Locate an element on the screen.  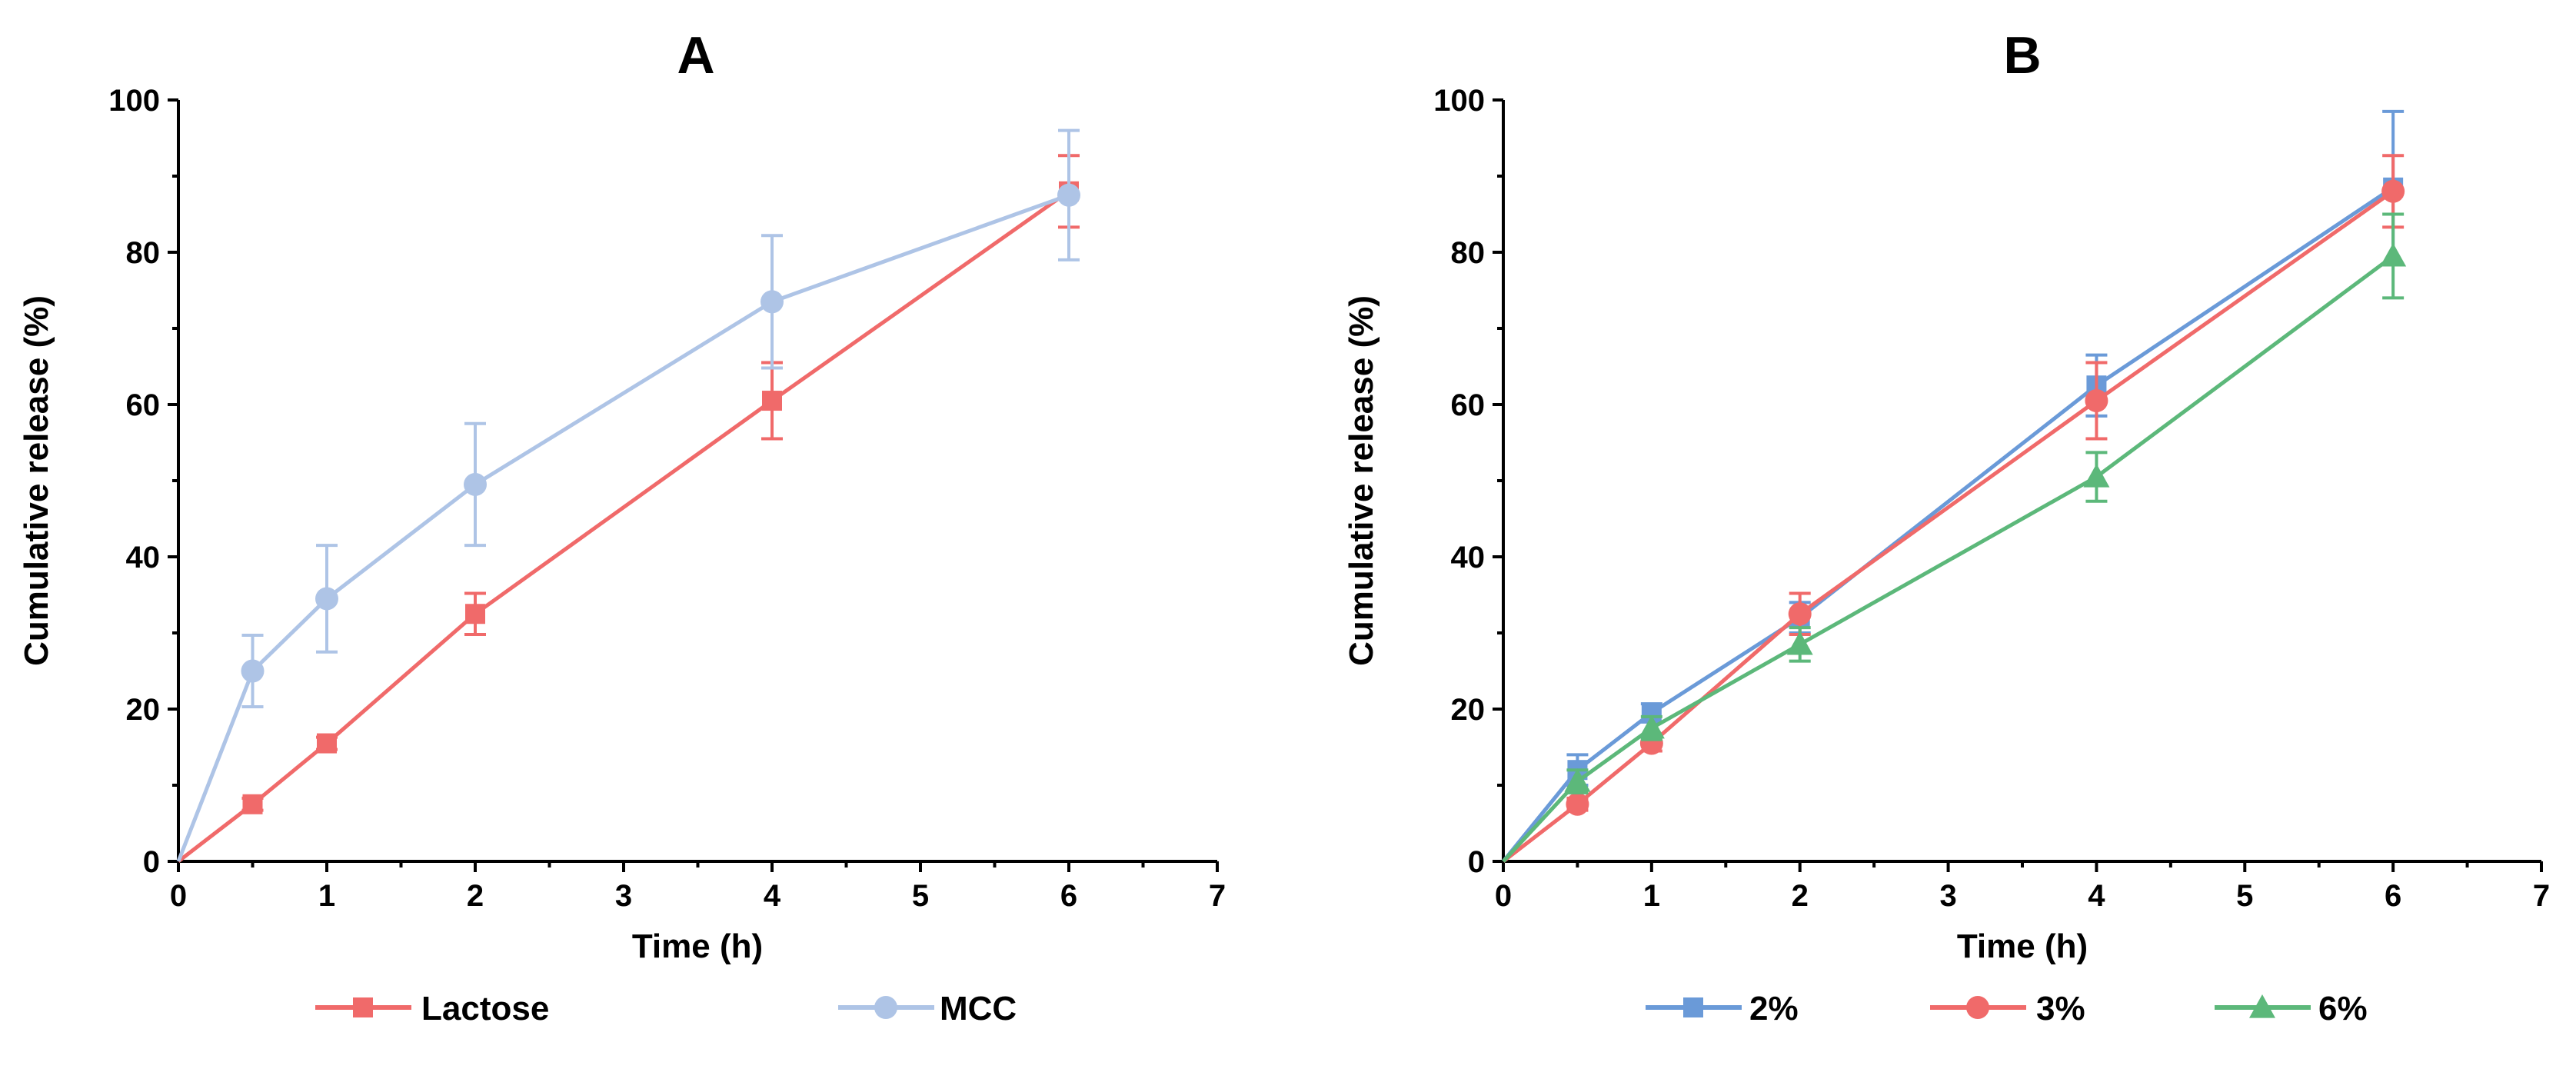
legend-item: 6% is located at coordinates (2291, 1008).